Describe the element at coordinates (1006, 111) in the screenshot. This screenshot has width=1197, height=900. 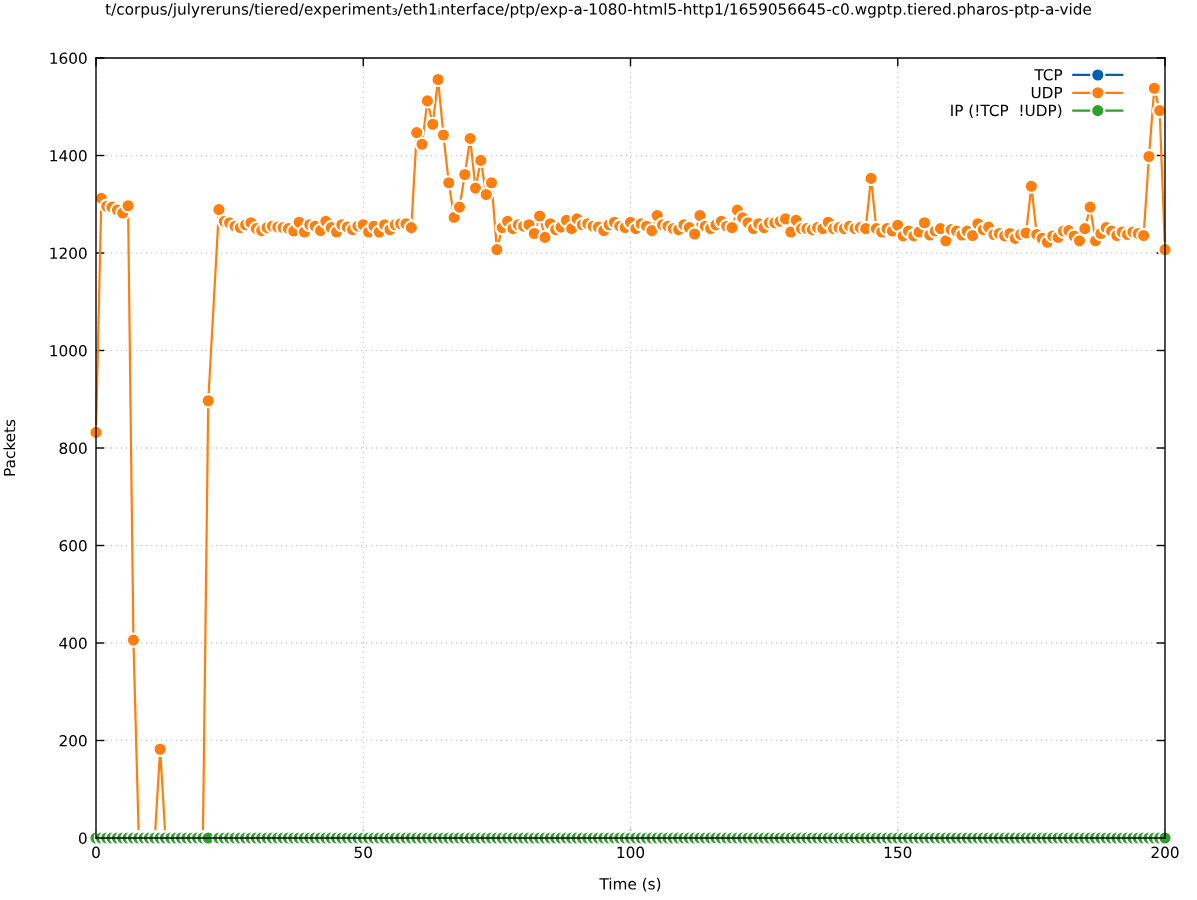
I see `legend-label: IP (!TCP !UDP)` at that location.